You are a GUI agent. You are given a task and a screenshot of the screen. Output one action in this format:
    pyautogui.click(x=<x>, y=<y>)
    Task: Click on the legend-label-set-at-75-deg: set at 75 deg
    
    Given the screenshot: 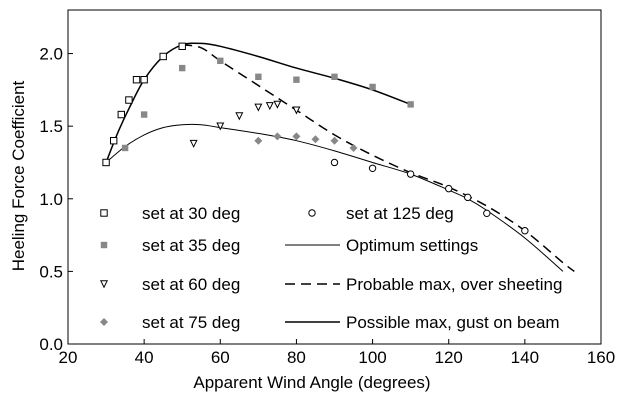 What is the action you would take?
    pyautogui.click(x=191, y=322)
    